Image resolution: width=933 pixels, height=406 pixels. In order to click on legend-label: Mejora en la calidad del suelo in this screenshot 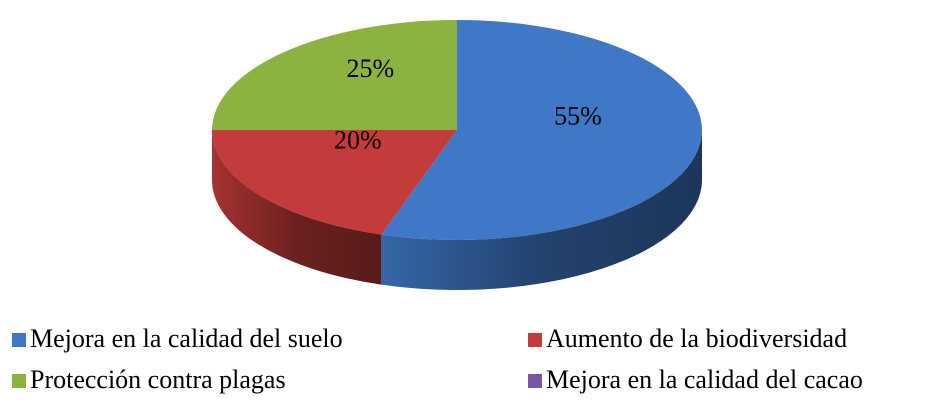, I will do `click(186, 338)`.